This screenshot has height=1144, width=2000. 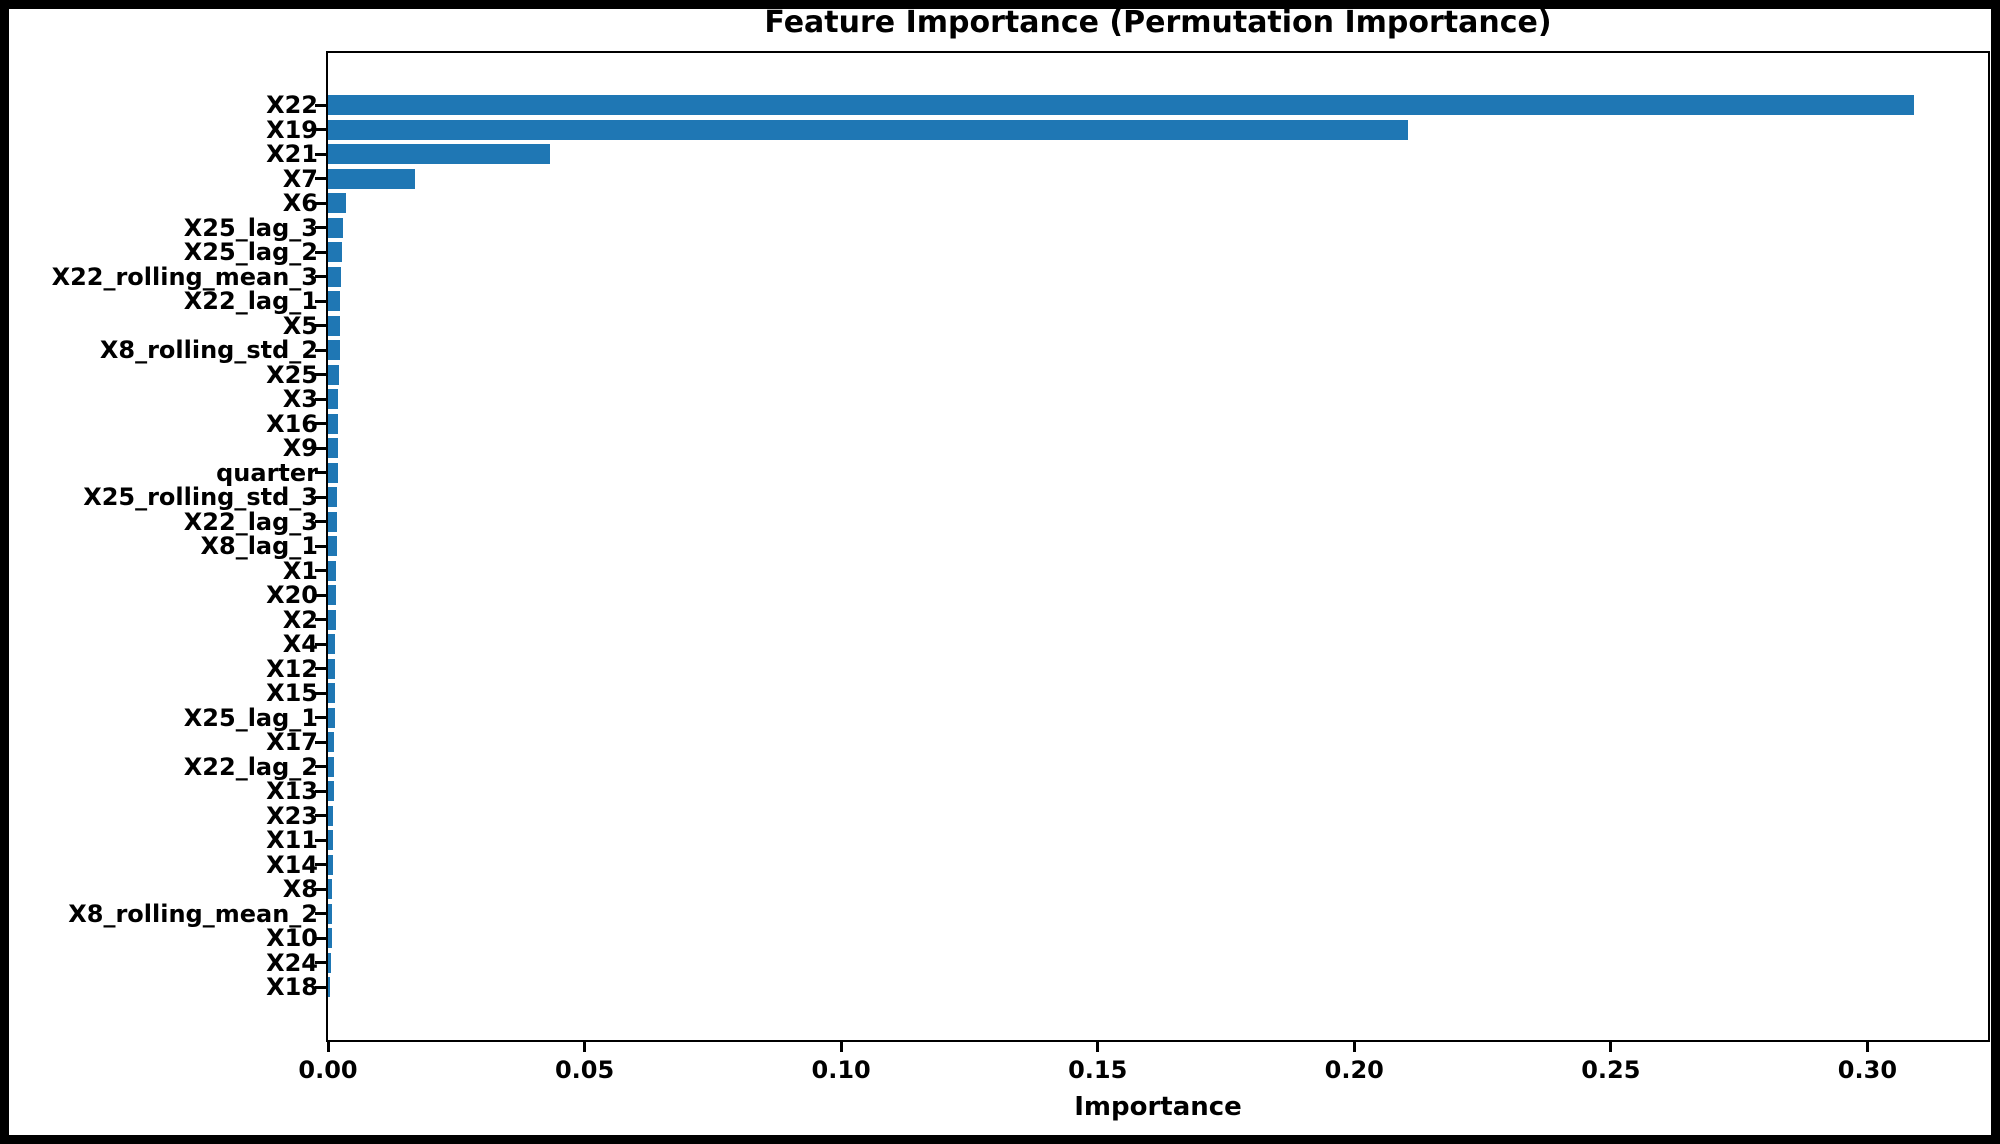 I want to click on y-tick-X11, so click(x=320, y=840).